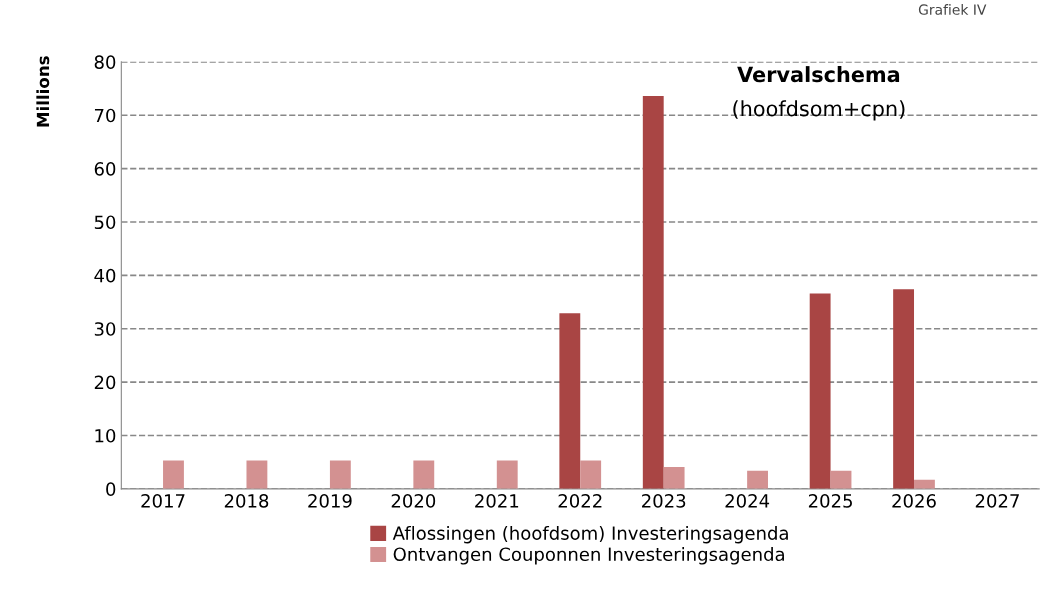 Image resolution: width=1055 pixels, height=589 pixels. Describe the element at coordinates (914, 501) in the screenshot. I see `x-tick-label: 2026` at that location.